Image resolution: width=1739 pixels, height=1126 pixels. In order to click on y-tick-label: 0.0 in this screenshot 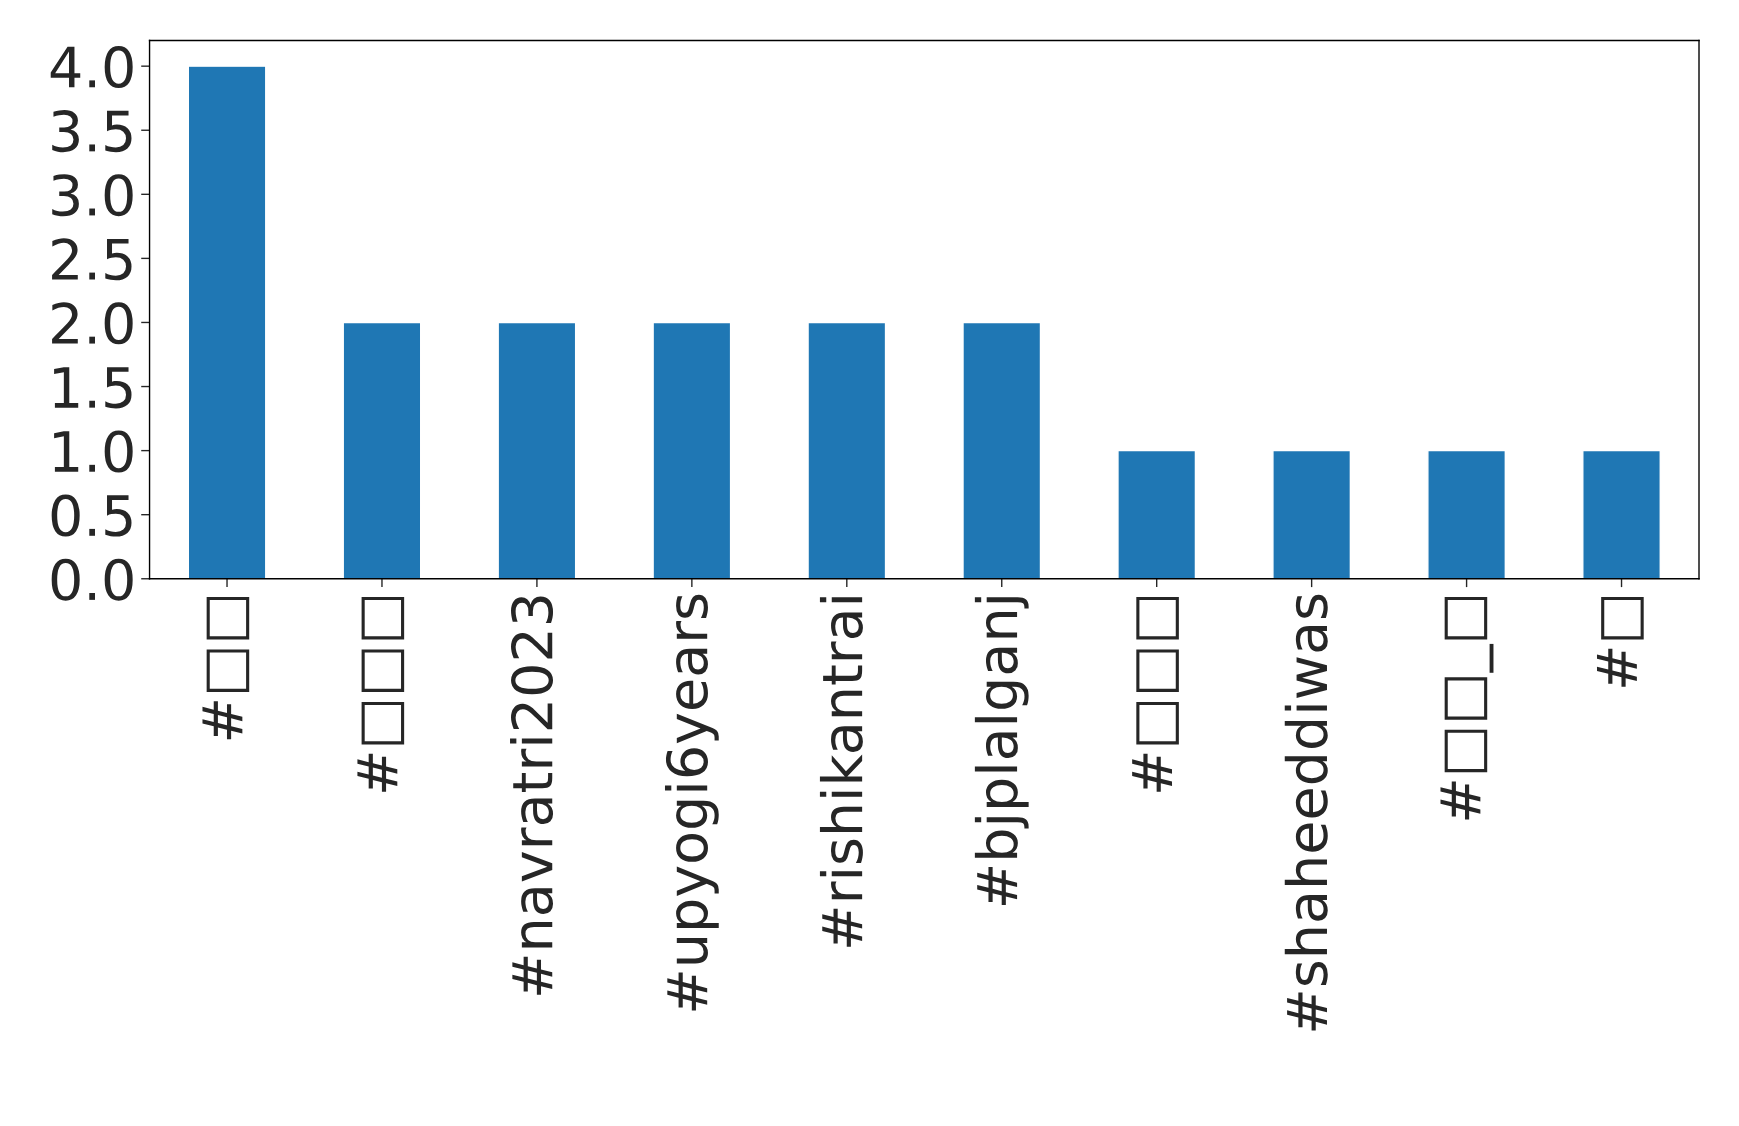, I will do `click(92, 579)`.